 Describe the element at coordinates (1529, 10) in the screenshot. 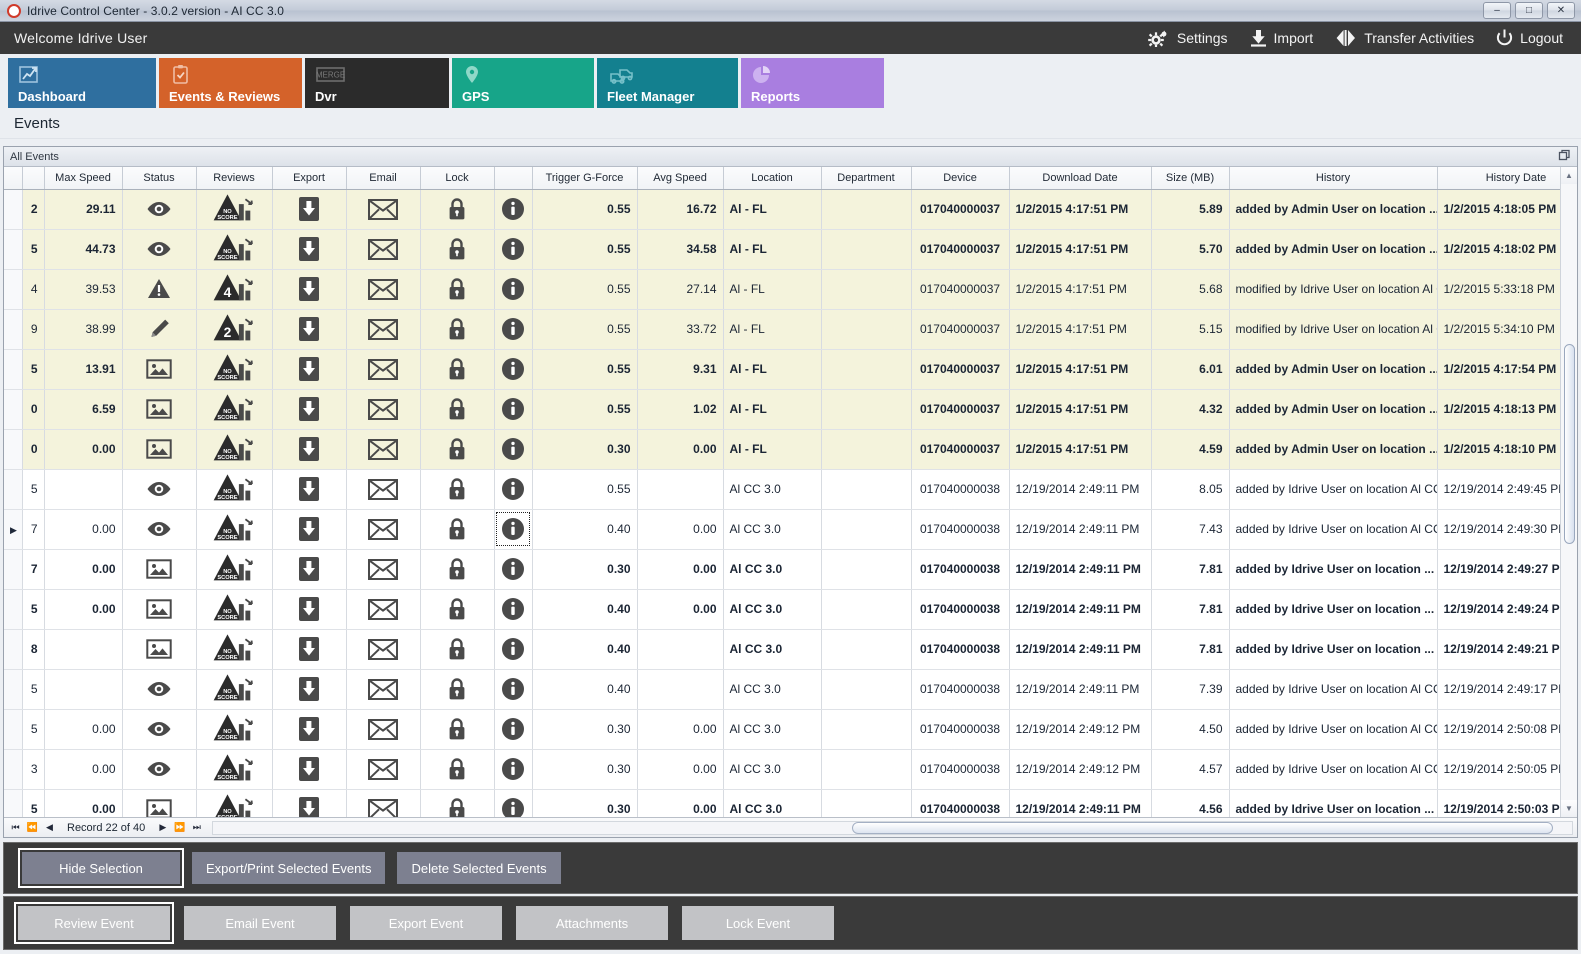

I see `maximize-button: □` at that location.